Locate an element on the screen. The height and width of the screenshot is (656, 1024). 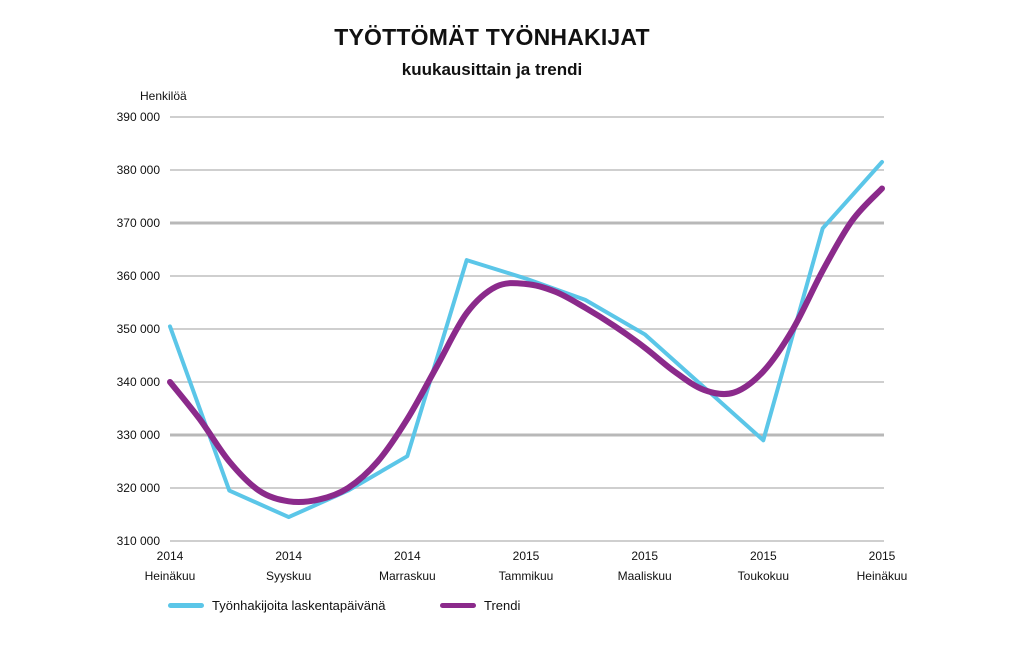
x-tick-month: Maaliskuu is located at coordinates (645, 576).